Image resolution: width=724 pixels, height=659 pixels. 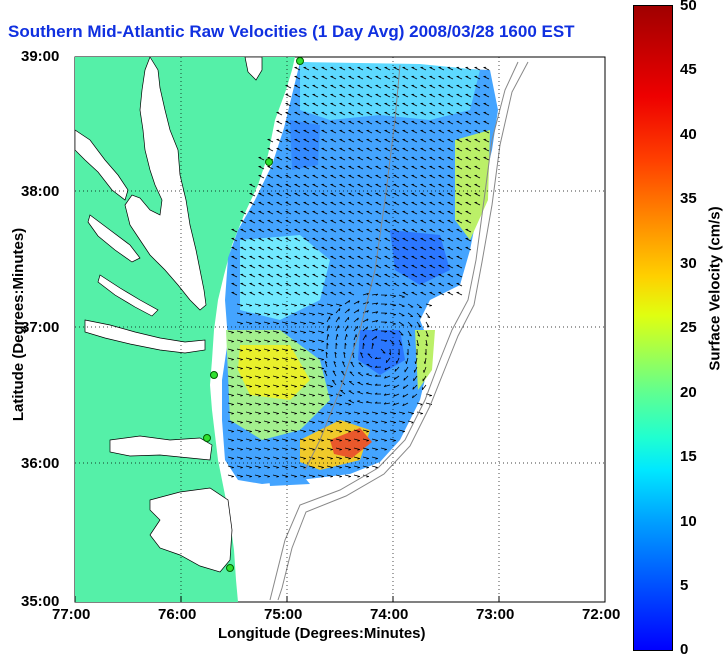 What do you see at coordinates (601, 614) in the screenshot?
I see `x-tick-label: 72:00` at bounding box center [601, 614].